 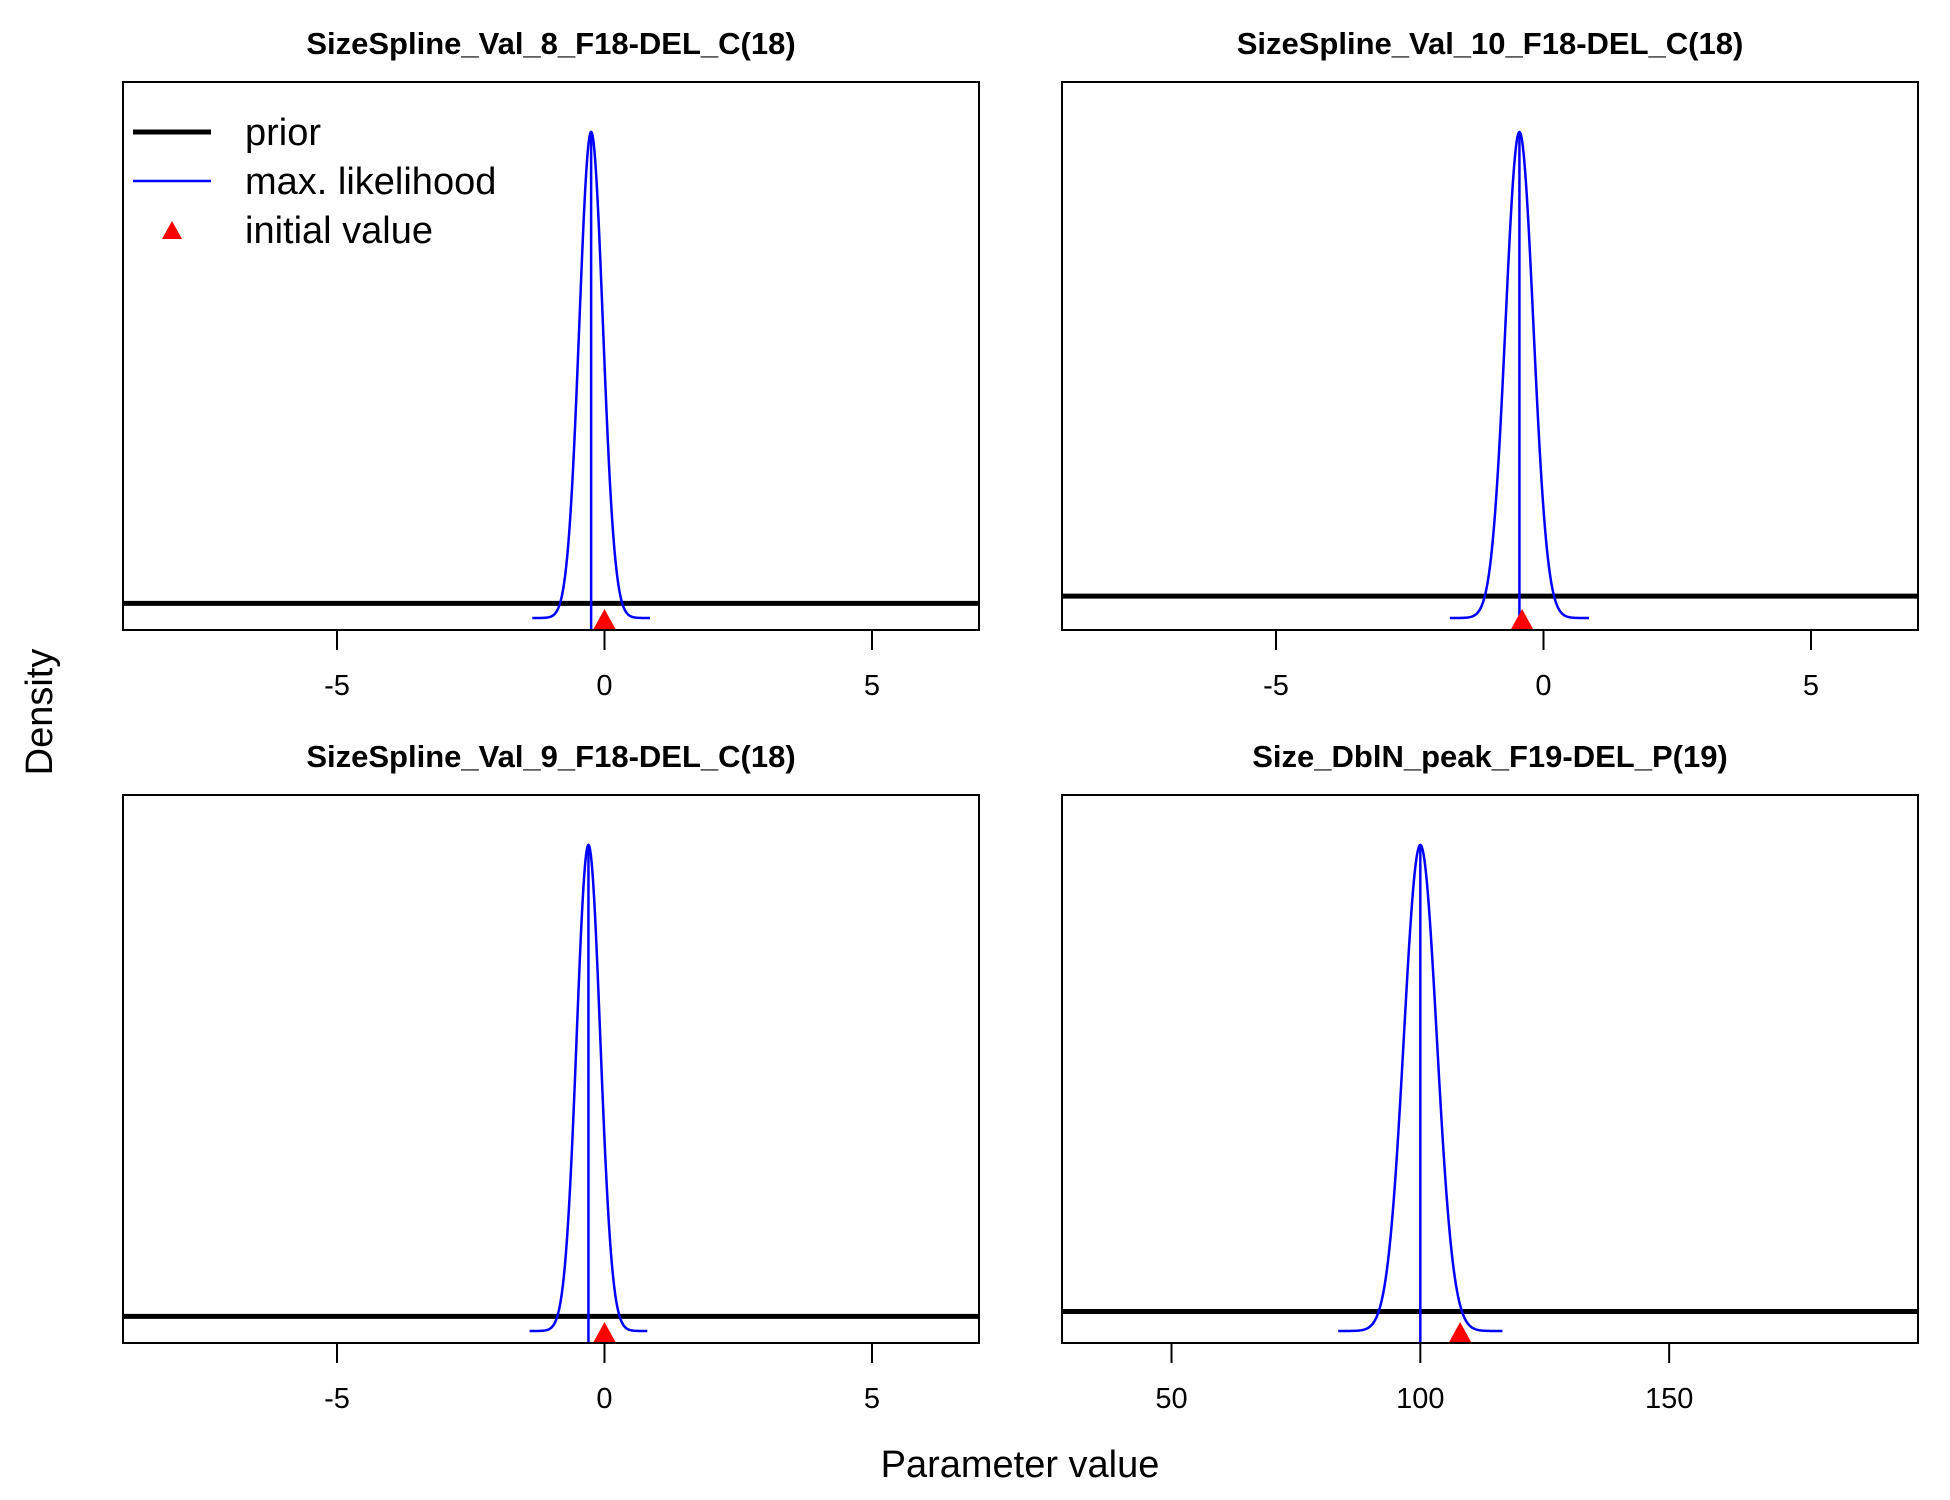 I want to click on x-tick-label: 50, so click(x=1171, y=1399).